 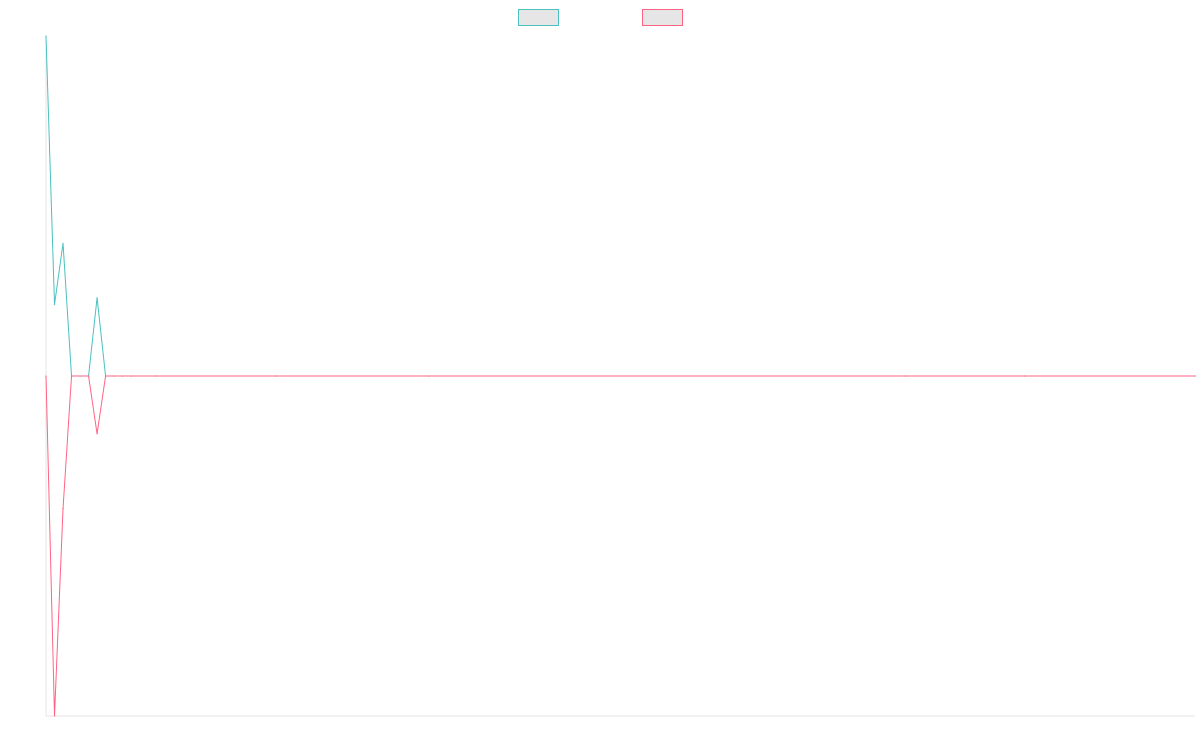 I want to click on legend, so click(x=600, y=17).